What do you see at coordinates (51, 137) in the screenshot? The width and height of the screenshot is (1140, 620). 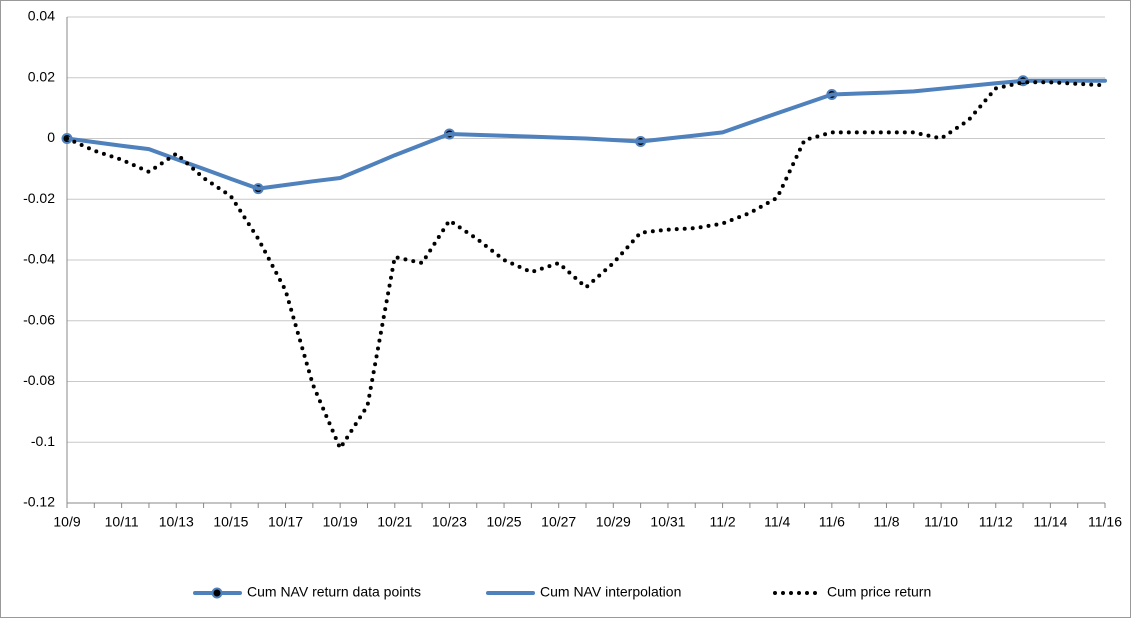 I see `y-tick-label: 0` at bounding box center [51, 137].